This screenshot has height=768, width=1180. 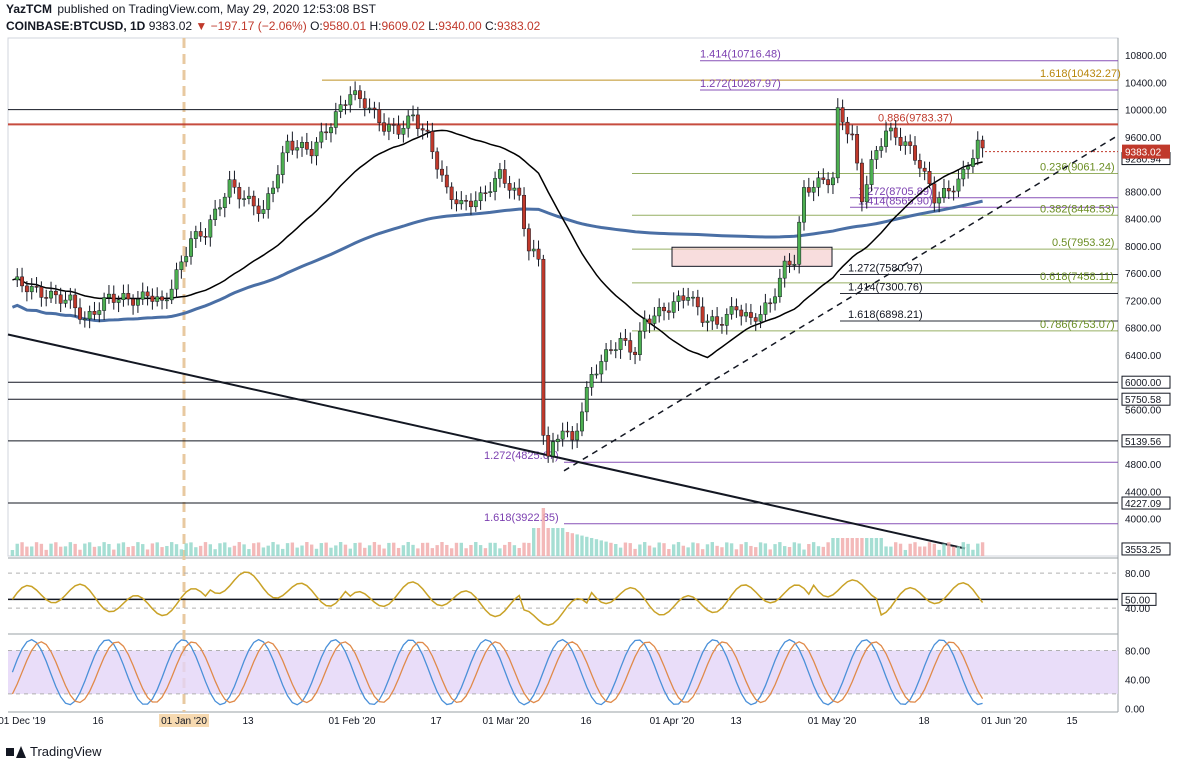 What do you see at coordinates (23, 721) in the screenshot?
I see `time-tick-label: 01 Dec '19` at bounding box center [23, 721].